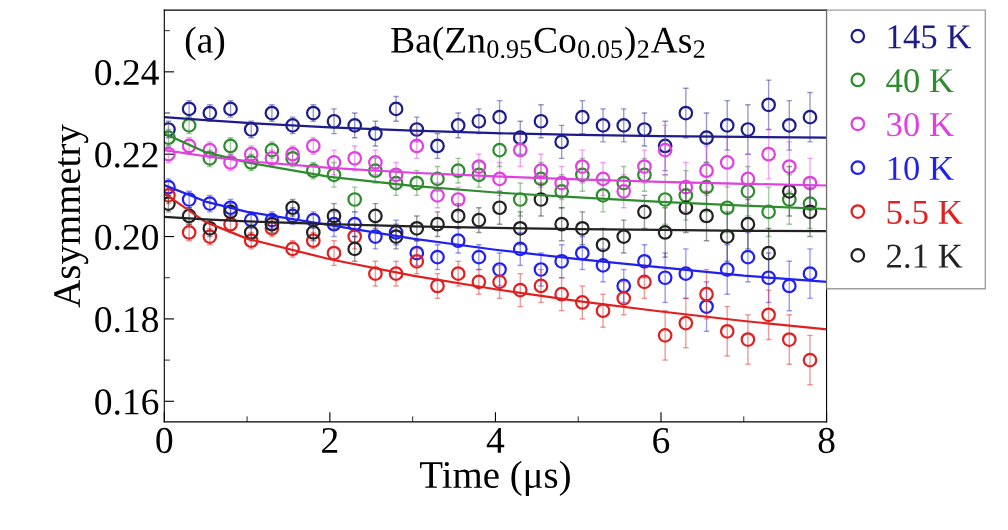 This screenshot has width=1008, height=530. I want to click on legend-label: 30 K, so click(920, 124).